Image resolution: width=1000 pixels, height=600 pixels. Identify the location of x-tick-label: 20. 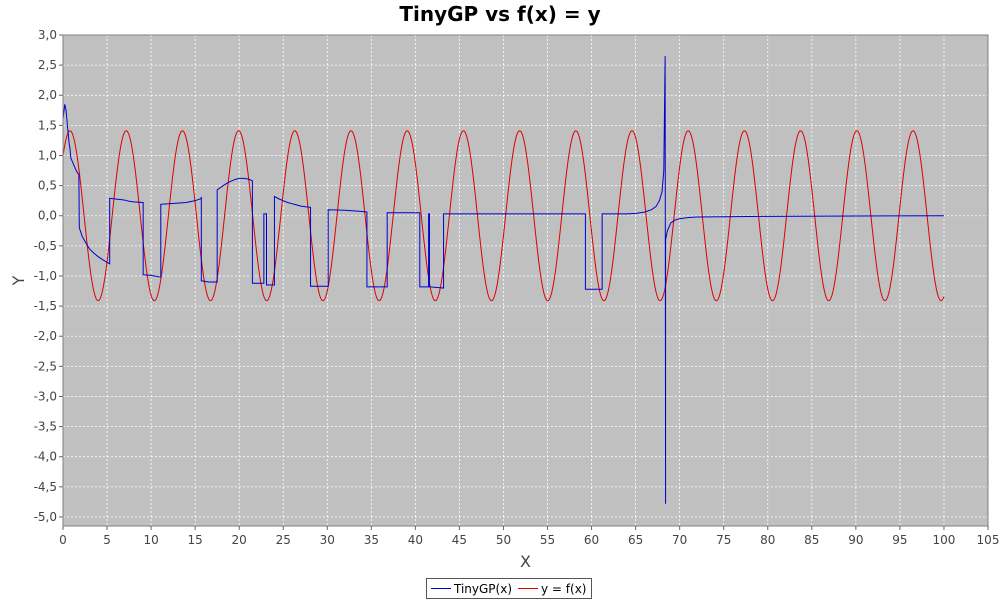
(239, 540).